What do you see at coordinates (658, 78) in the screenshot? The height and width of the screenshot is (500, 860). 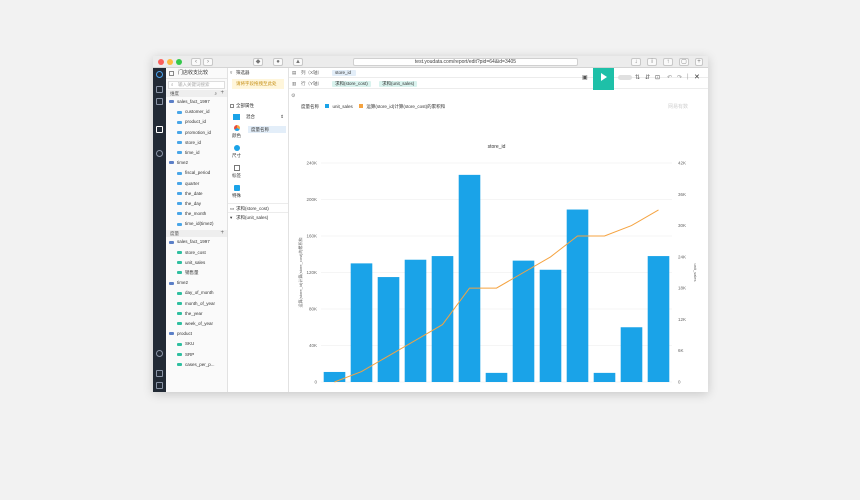 I see `fit-icon: ⊡` at bounding box center [658, 78].